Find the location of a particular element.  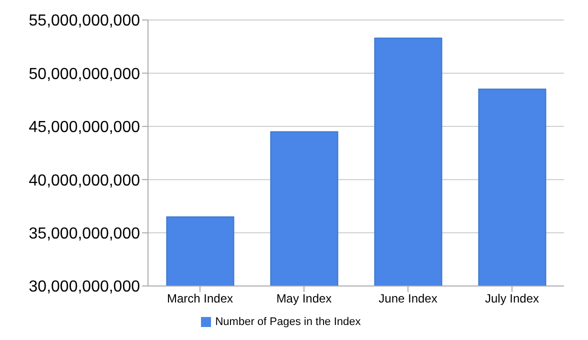

y-tick-label: 40,000,000,000 is located at coordinates (84, 181).